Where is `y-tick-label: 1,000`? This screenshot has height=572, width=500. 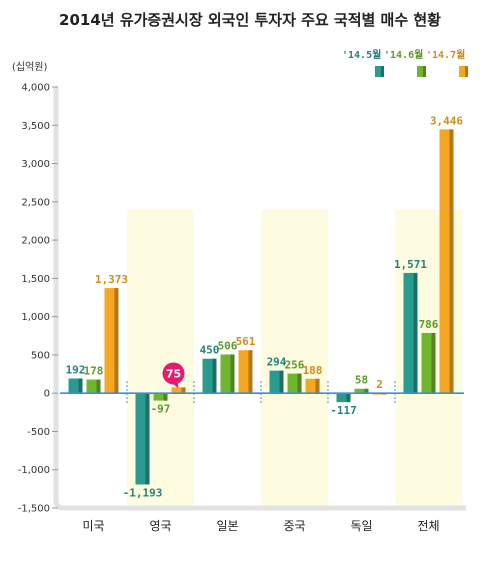 y-tick-label: 1,000 is located at coordinates (35, 317).